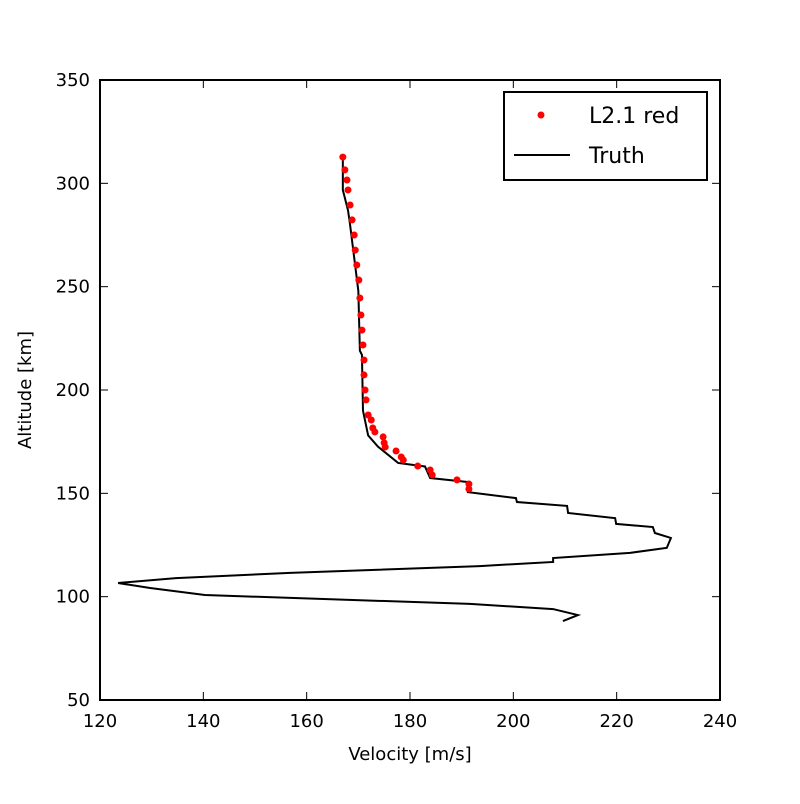 This screenshot has width=800, height=804. What do you see at coordinates (25, 390) in the screenshot?
I see `y-axis-label: Altitude [km]` at bounding box center [25, 390].